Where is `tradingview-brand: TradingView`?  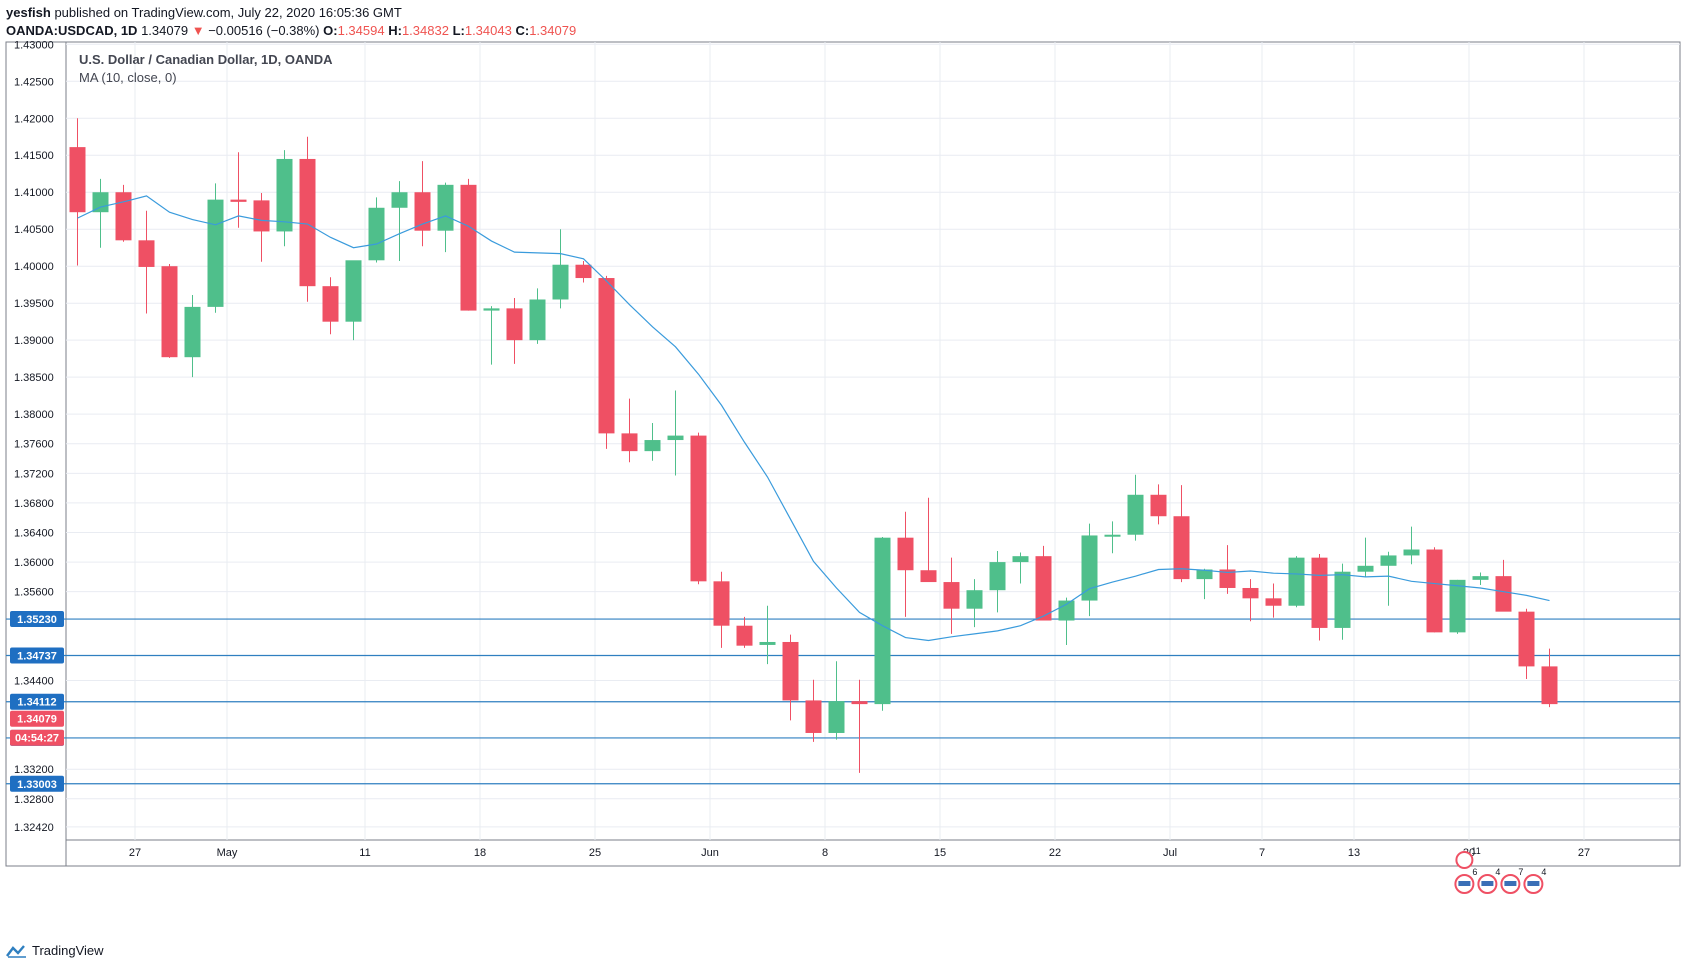
tradingview-brand: TradingView is located at coordinates (68, 950).